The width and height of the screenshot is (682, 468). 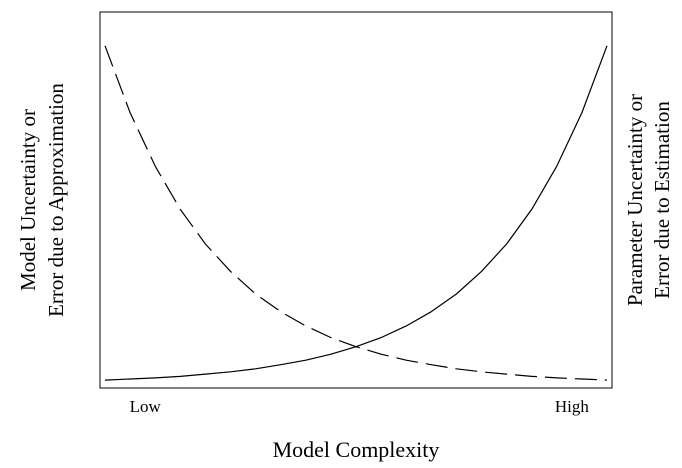 I want to click on x-tick-label: Low, so click(x=146, y=406).